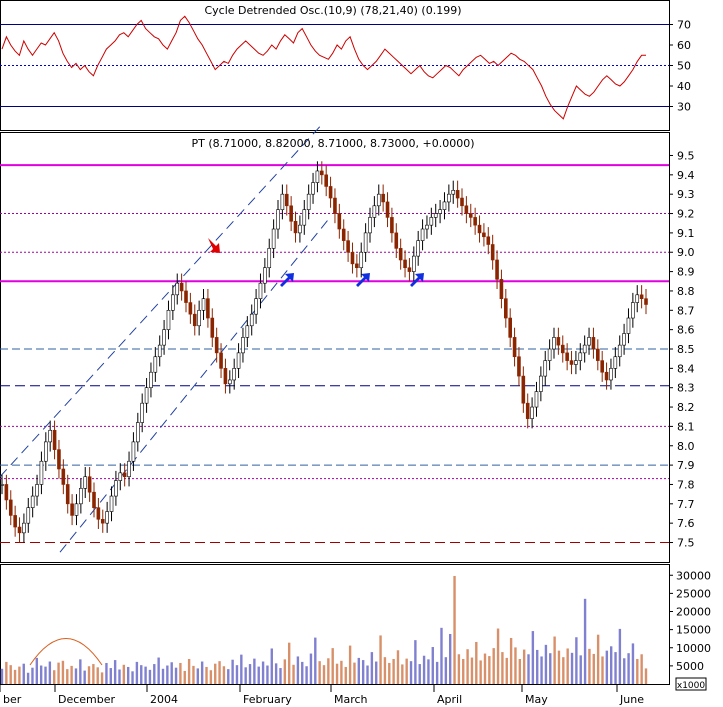 The image size is (723, 707). Describe the element at coordinates (686, 407) in the screenshot. I see `price-tick-label: 8.2` at that location.